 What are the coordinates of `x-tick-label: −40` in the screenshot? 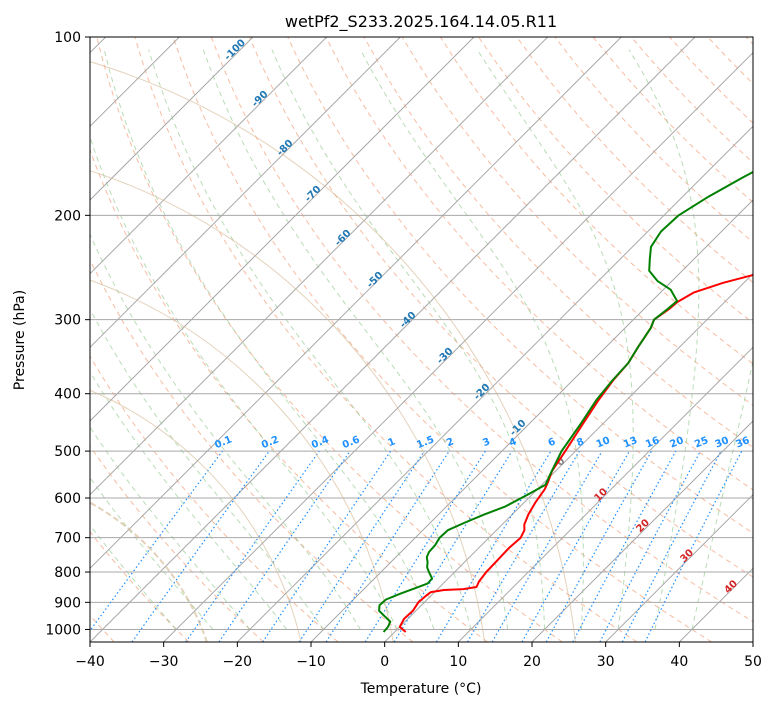 It's located at (90, 662).